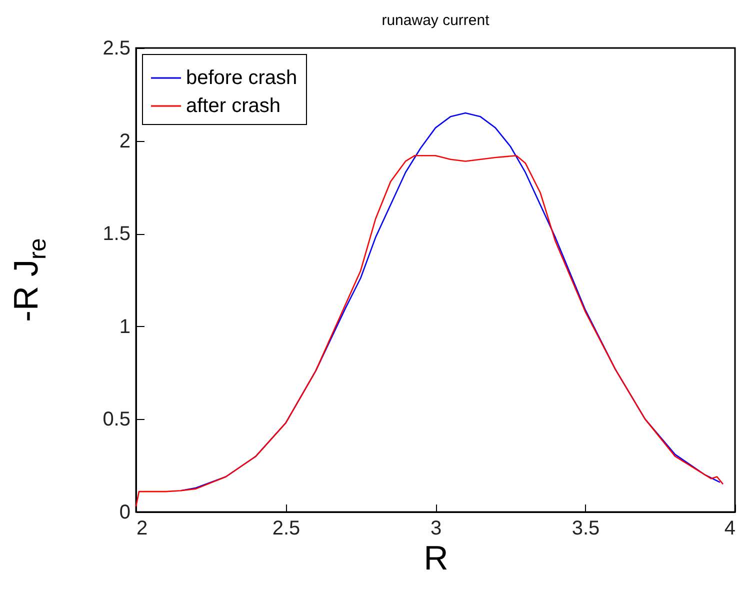 The width and height of the screenshot is (742, 597). What do you see at coordinates (436, 559) in the screenshot?
I see `x-axis-title: R` at bounding box center [436, 559].